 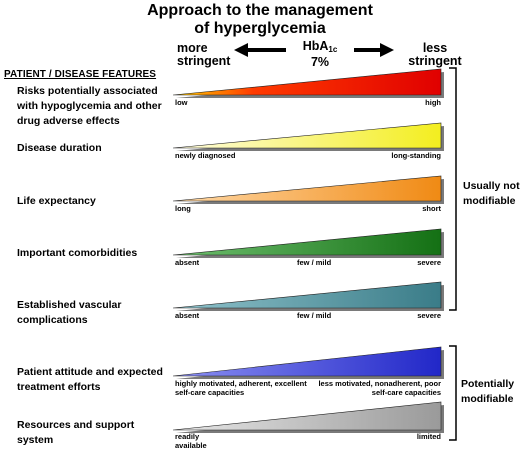 What do you see at coordinates (204, 54) in the screenshot?
I see `more-stringent-label: more stringent` at bounding box center [204, 54].